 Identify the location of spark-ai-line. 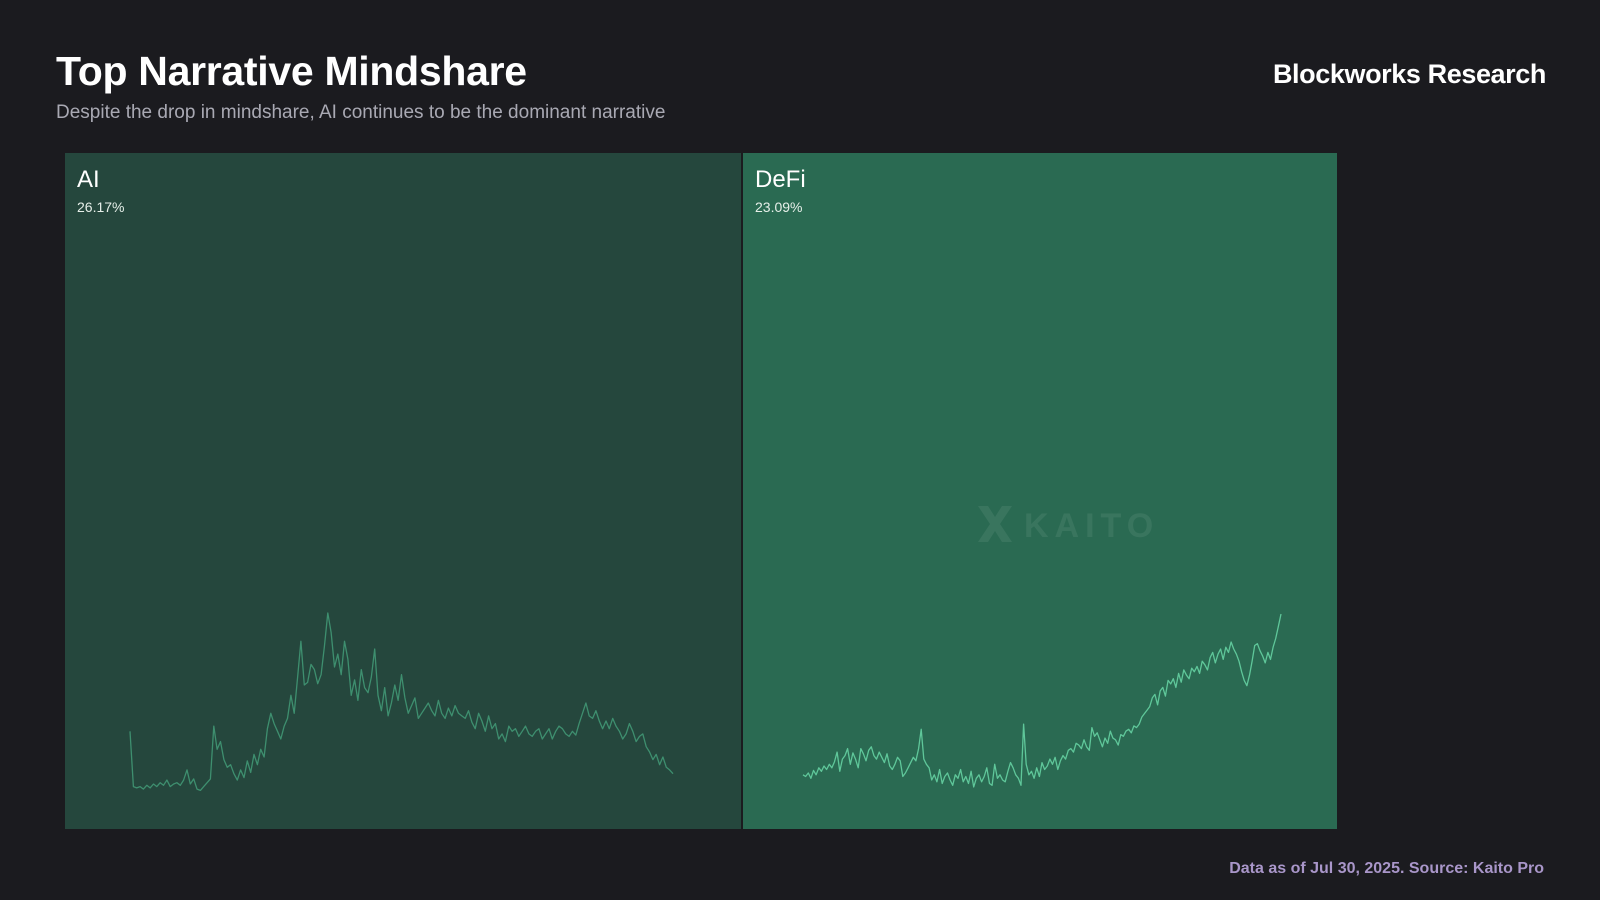
(401, 702).